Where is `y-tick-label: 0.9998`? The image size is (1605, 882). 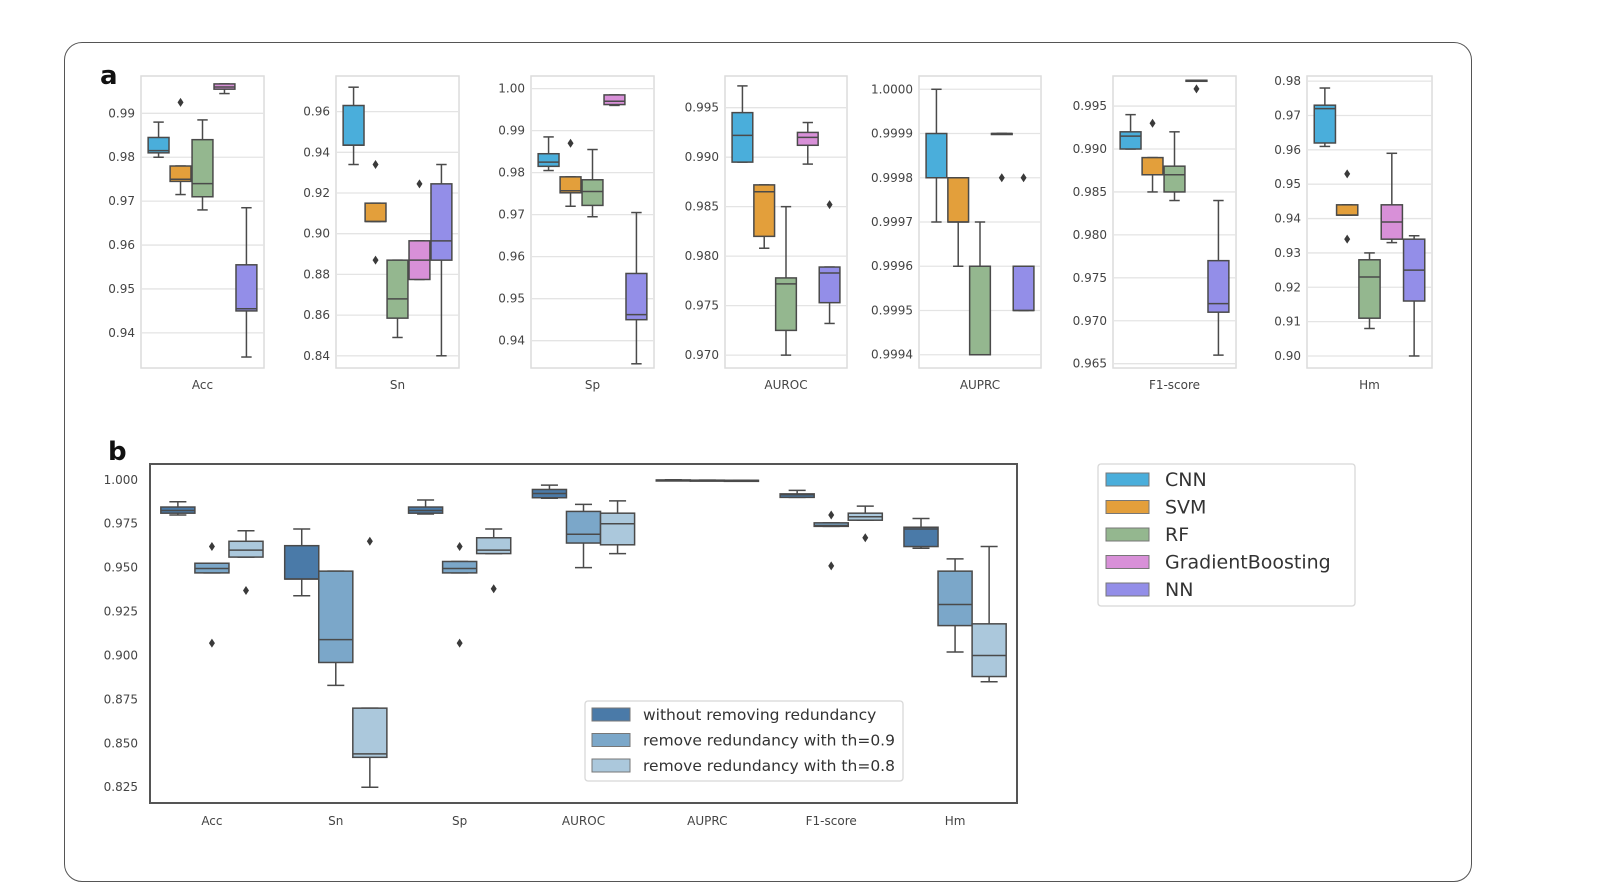
y-tick-label: 0.9998 is located at coordinates (892, 178).